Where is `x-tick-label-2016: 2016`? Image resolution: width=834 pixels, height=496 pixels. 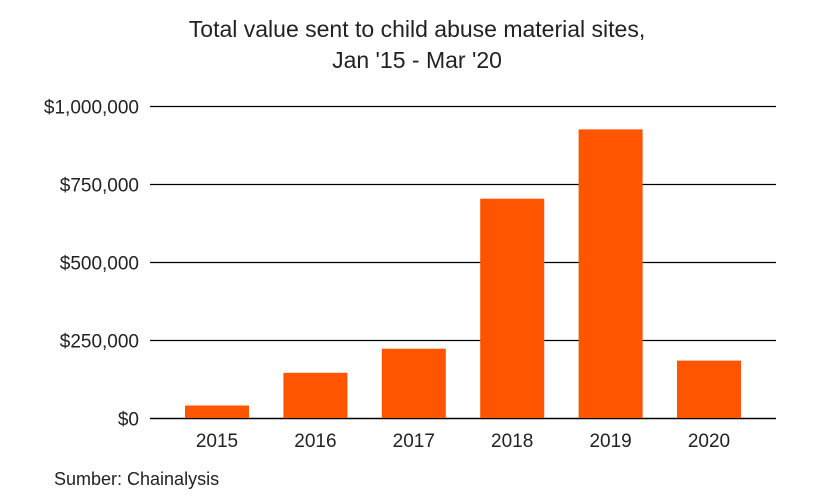
x-tick-label-2016: 2016 is located at coordinates (315, 441).